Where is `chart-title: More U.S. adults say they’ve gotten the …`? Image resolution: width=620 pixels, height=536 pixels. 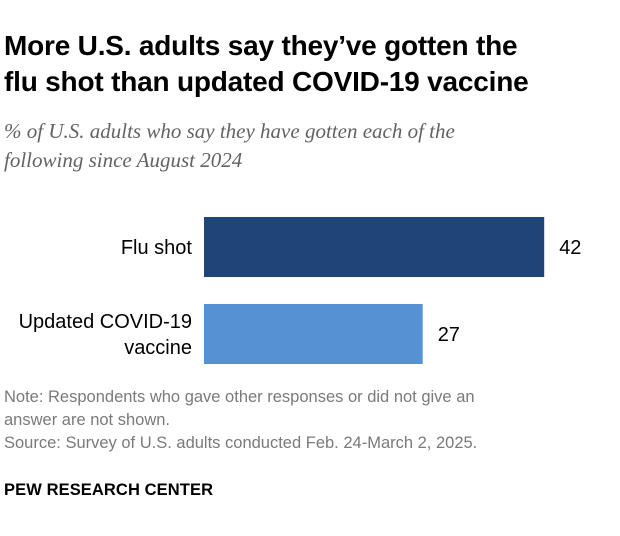
chart-title: More U.S. adults say they’ve gotten the … is located at coordinates (306, 64).